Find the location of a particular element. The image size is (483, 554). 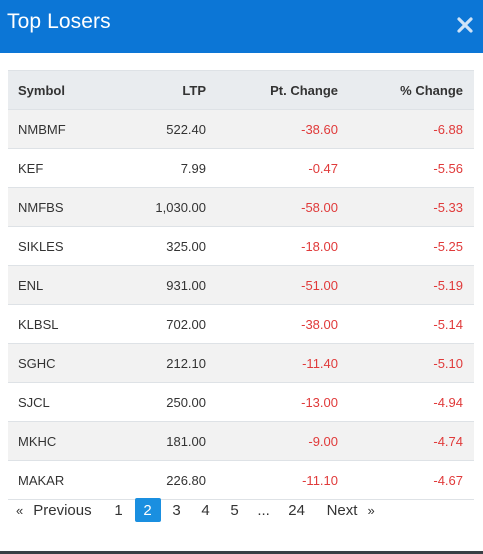

ltp-cell: 702.00 is located at coordinates (186, 324).